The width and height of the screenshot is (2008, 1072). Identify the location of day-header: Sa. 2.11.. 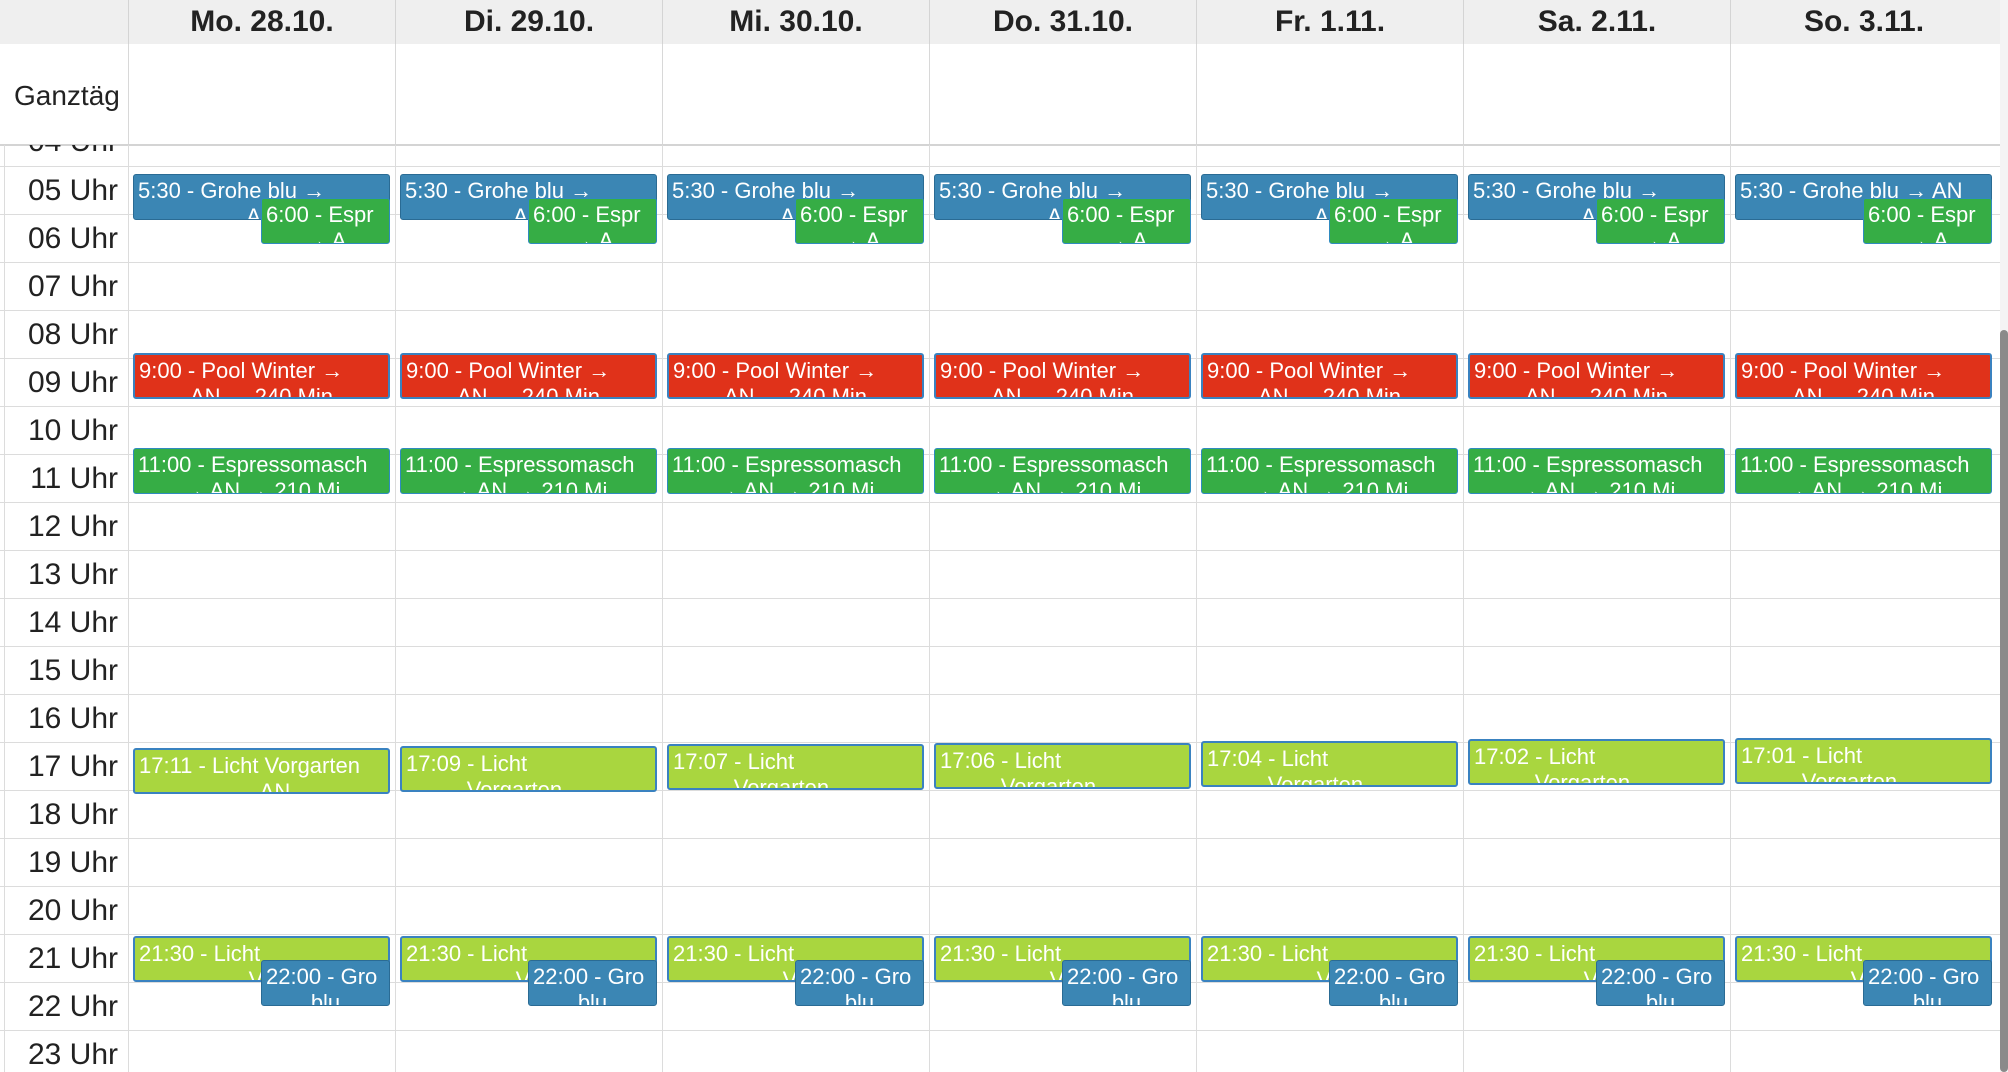
(1596, 22).